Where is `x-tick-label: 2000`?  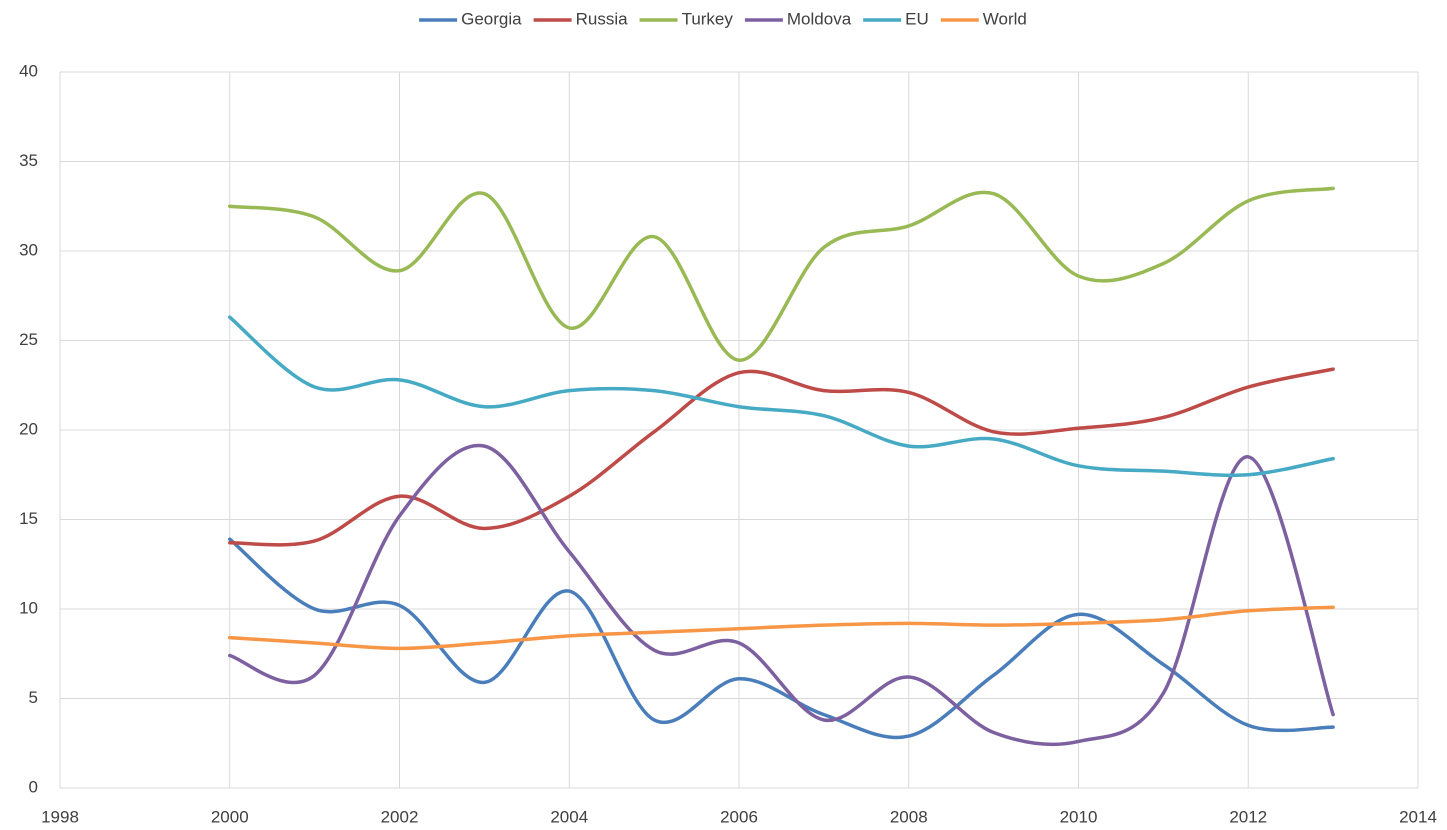 x-tick-label: 2000 is located at coordinates (230, 816).